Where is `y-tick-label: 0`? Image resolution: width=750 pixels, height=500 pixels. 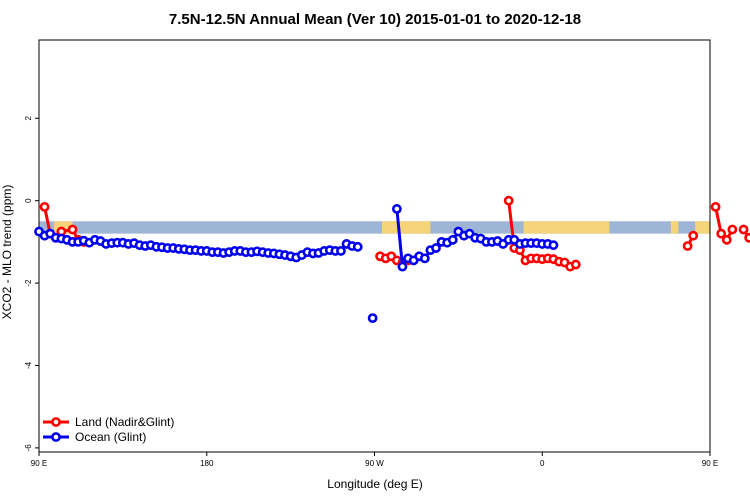
y-tick-label: 0 is located at coordinates (28, 200).